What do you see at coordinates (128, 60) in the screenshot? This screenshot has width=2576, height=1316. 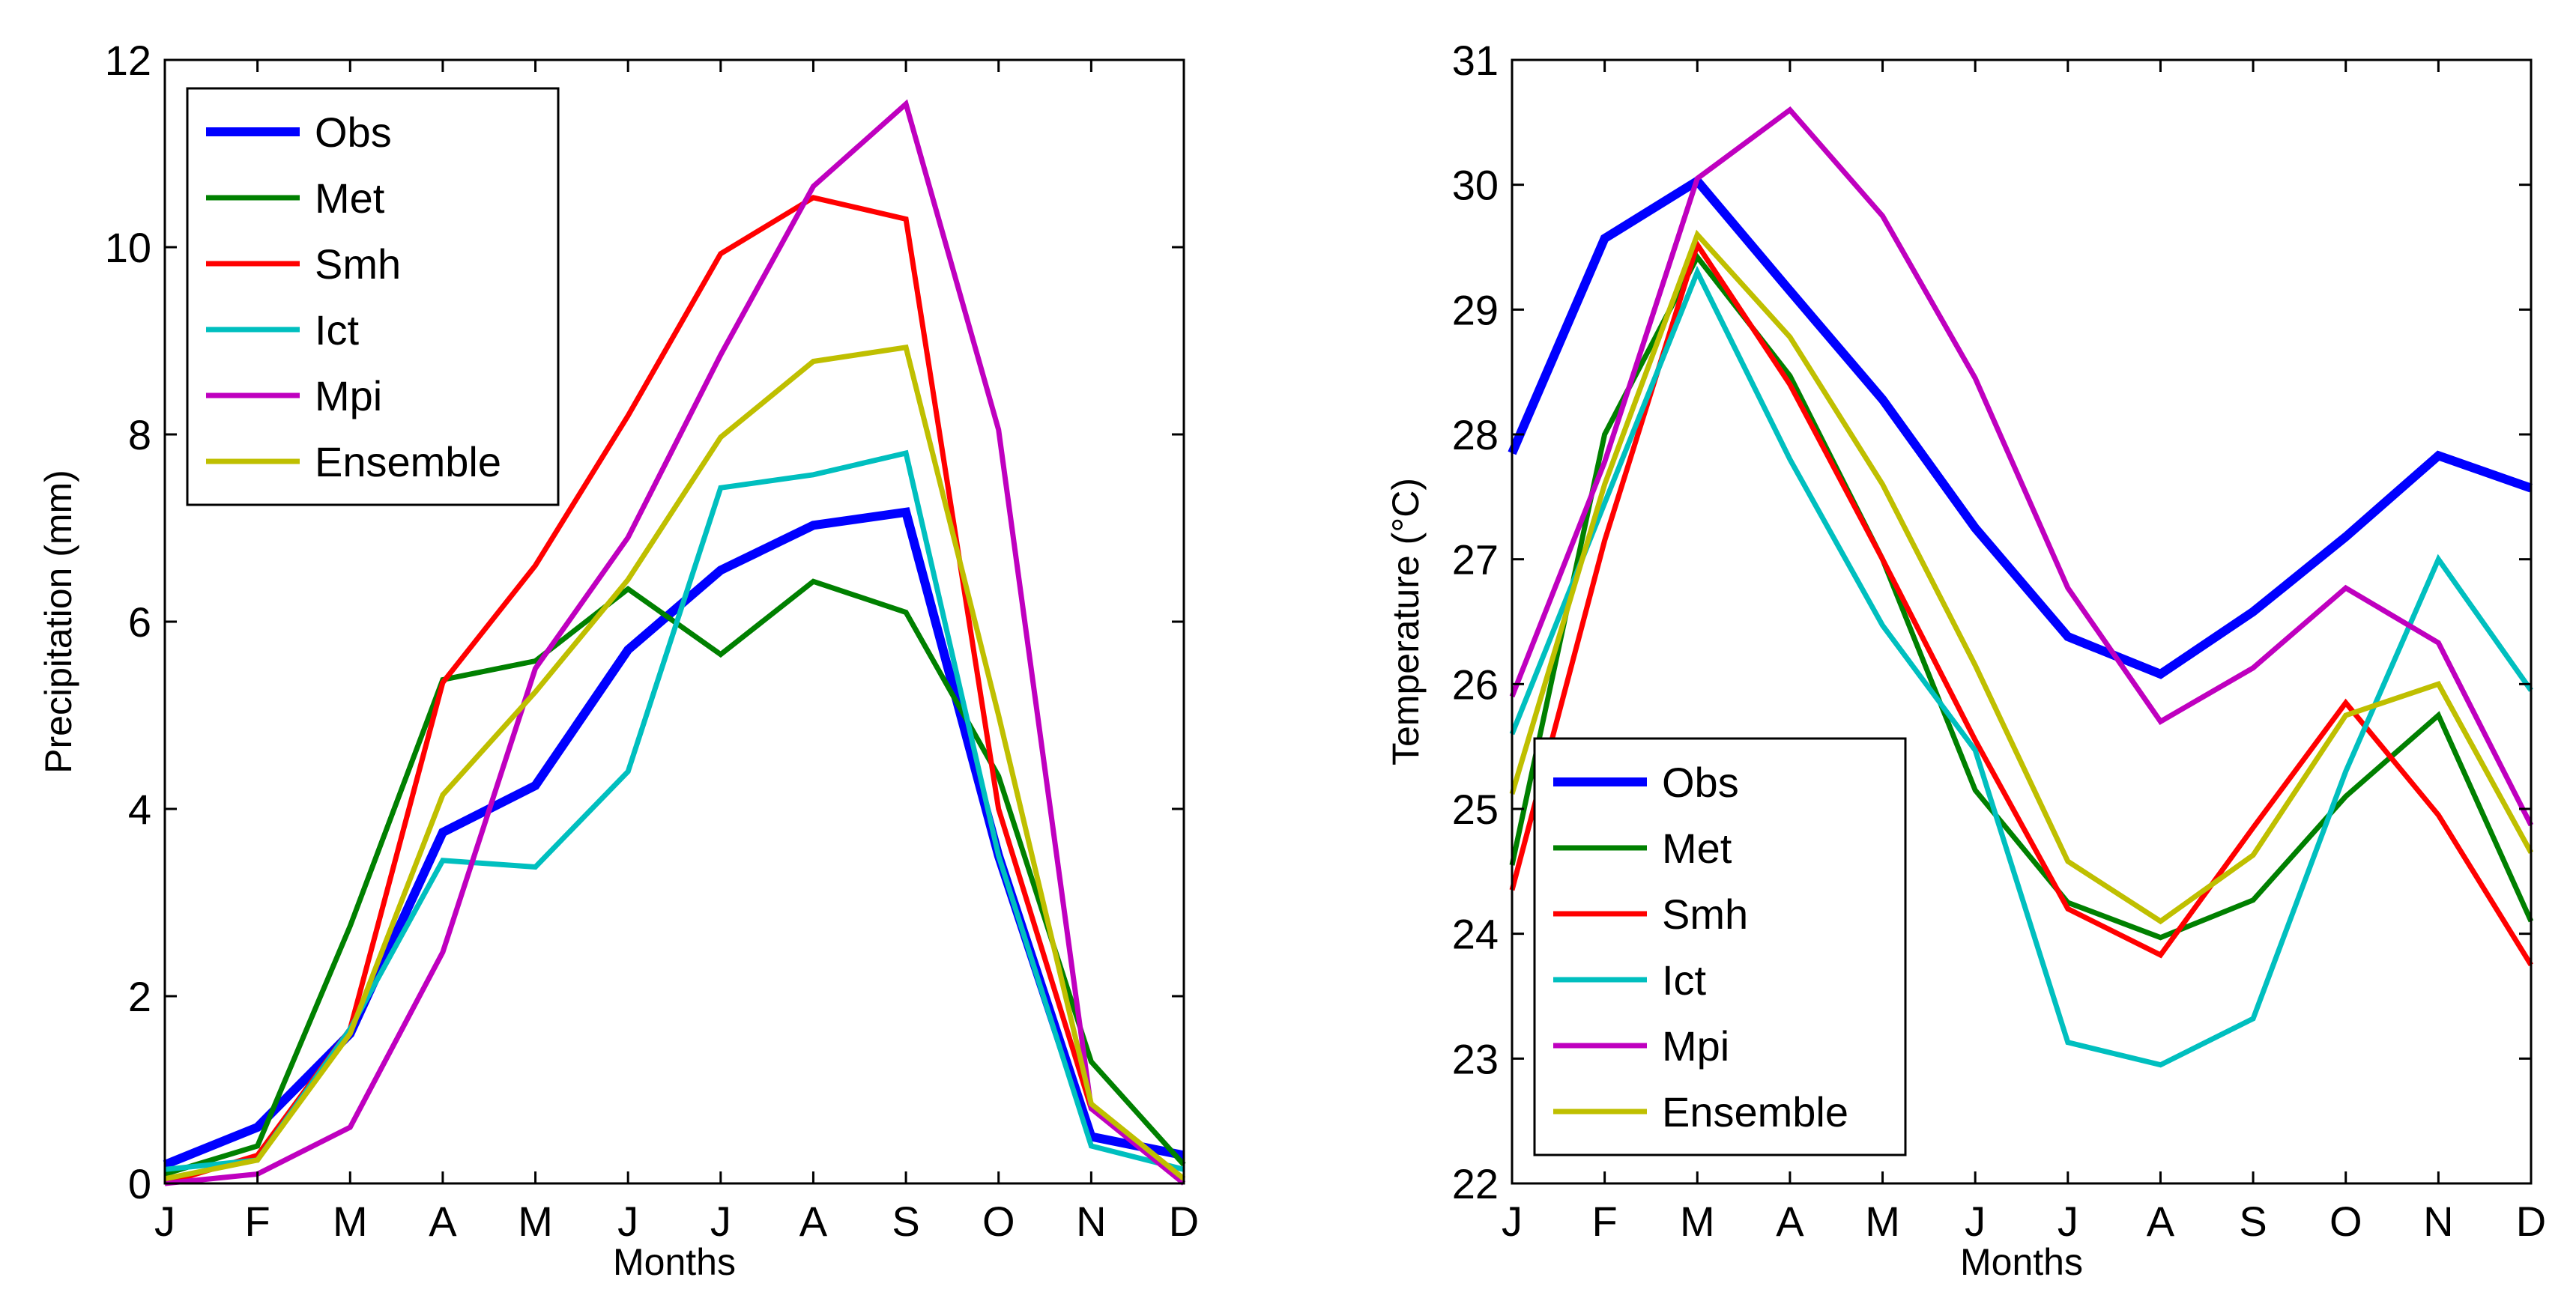 I see `y-tick-label: 12` at bounding box center [128, 60].